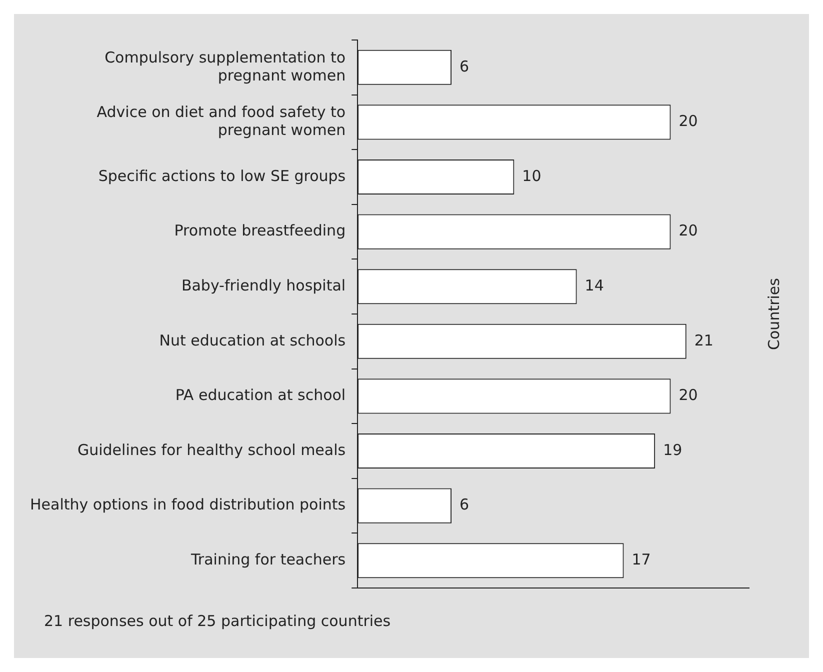 Image resolution: width=823 pixels, height=672 pixels. What do you see at coordinates (641, 559) in the screenshot?
I see `data-label: 17` at bounding box center [641, 559].